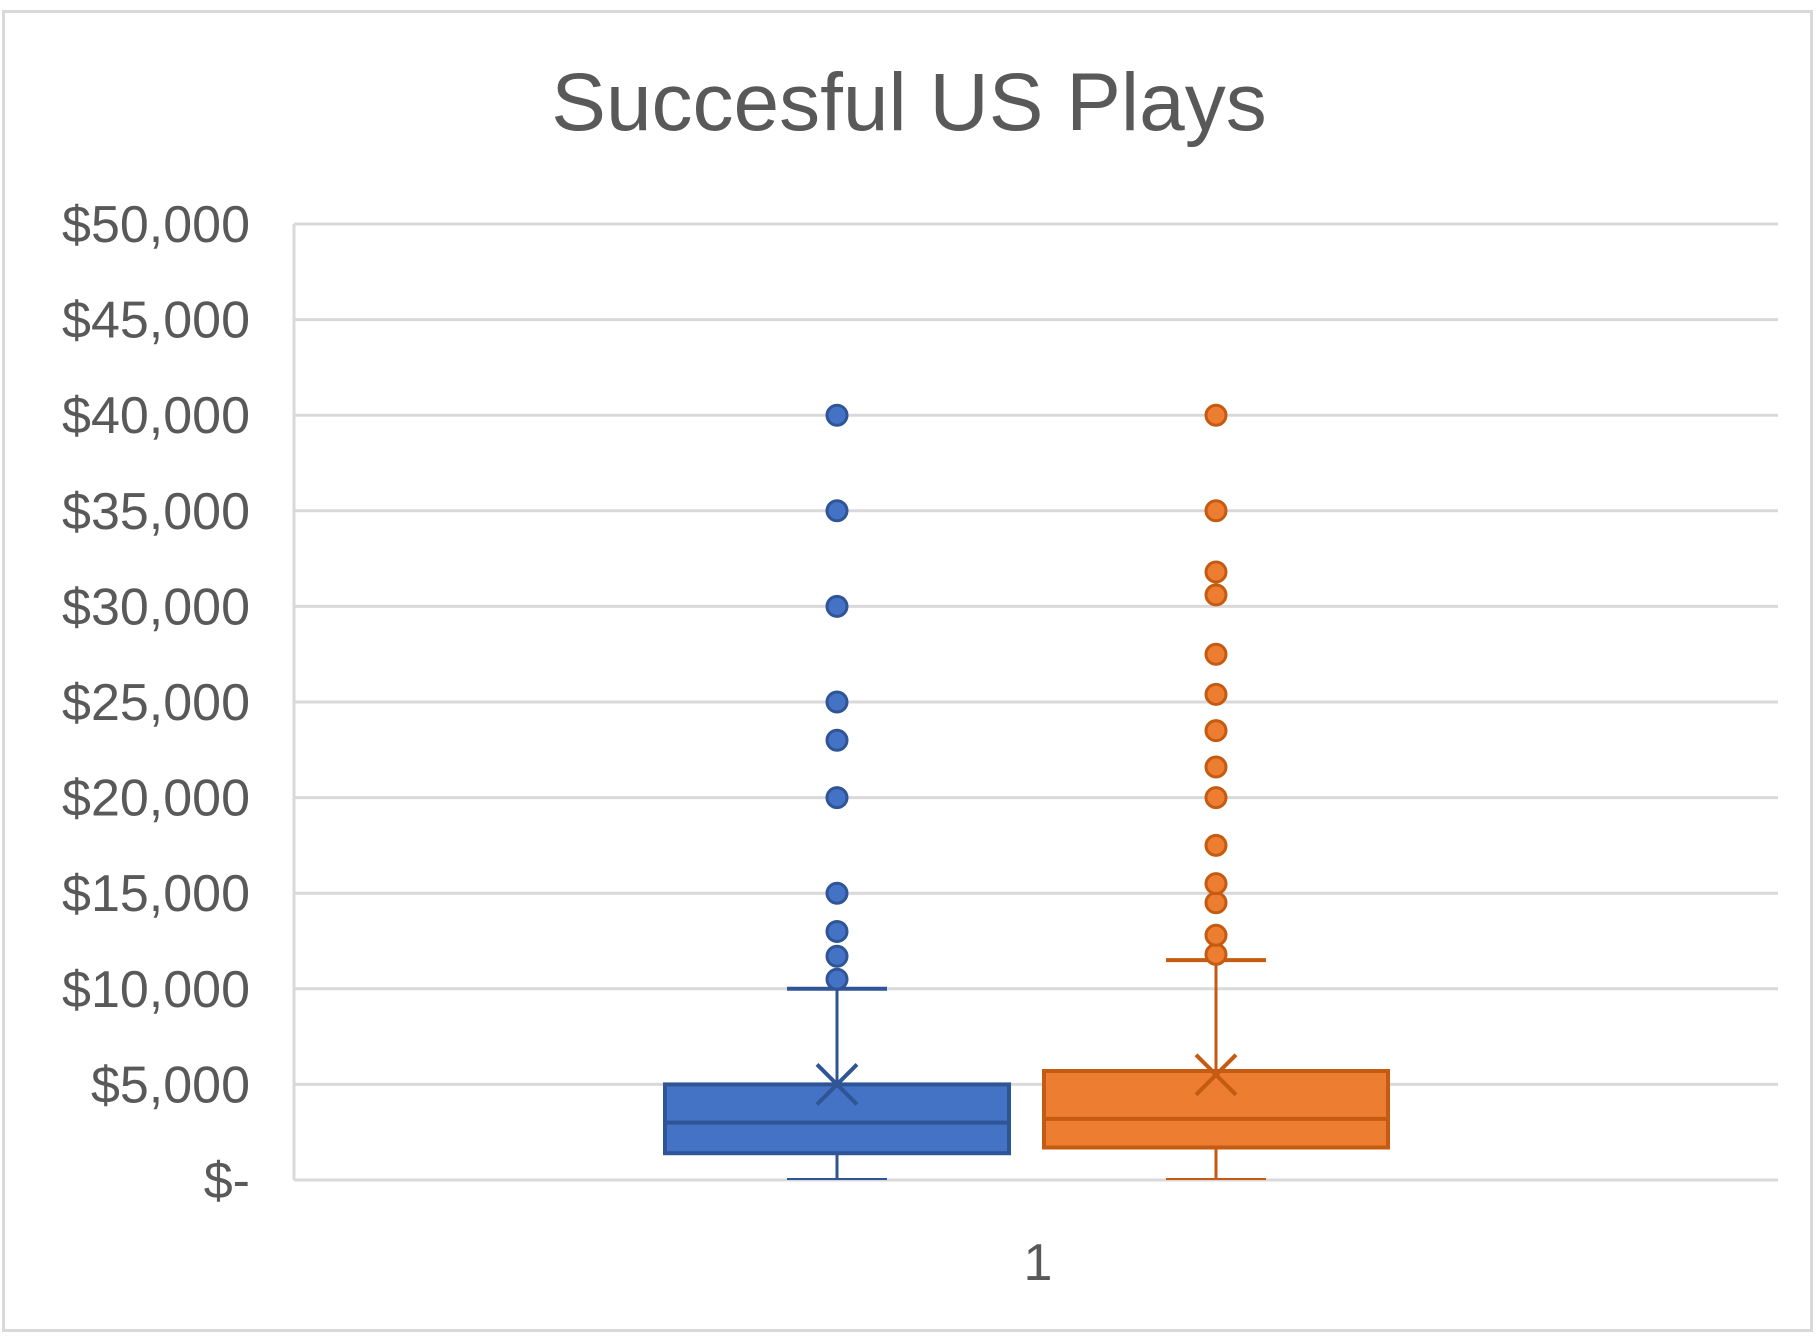 The width and height of the screenshot is (1818, 1337). What do you see at coordinates (156, 799) in the screenshot?
I see `y-tick-label: $20,000` at bounding box center [156, 799].